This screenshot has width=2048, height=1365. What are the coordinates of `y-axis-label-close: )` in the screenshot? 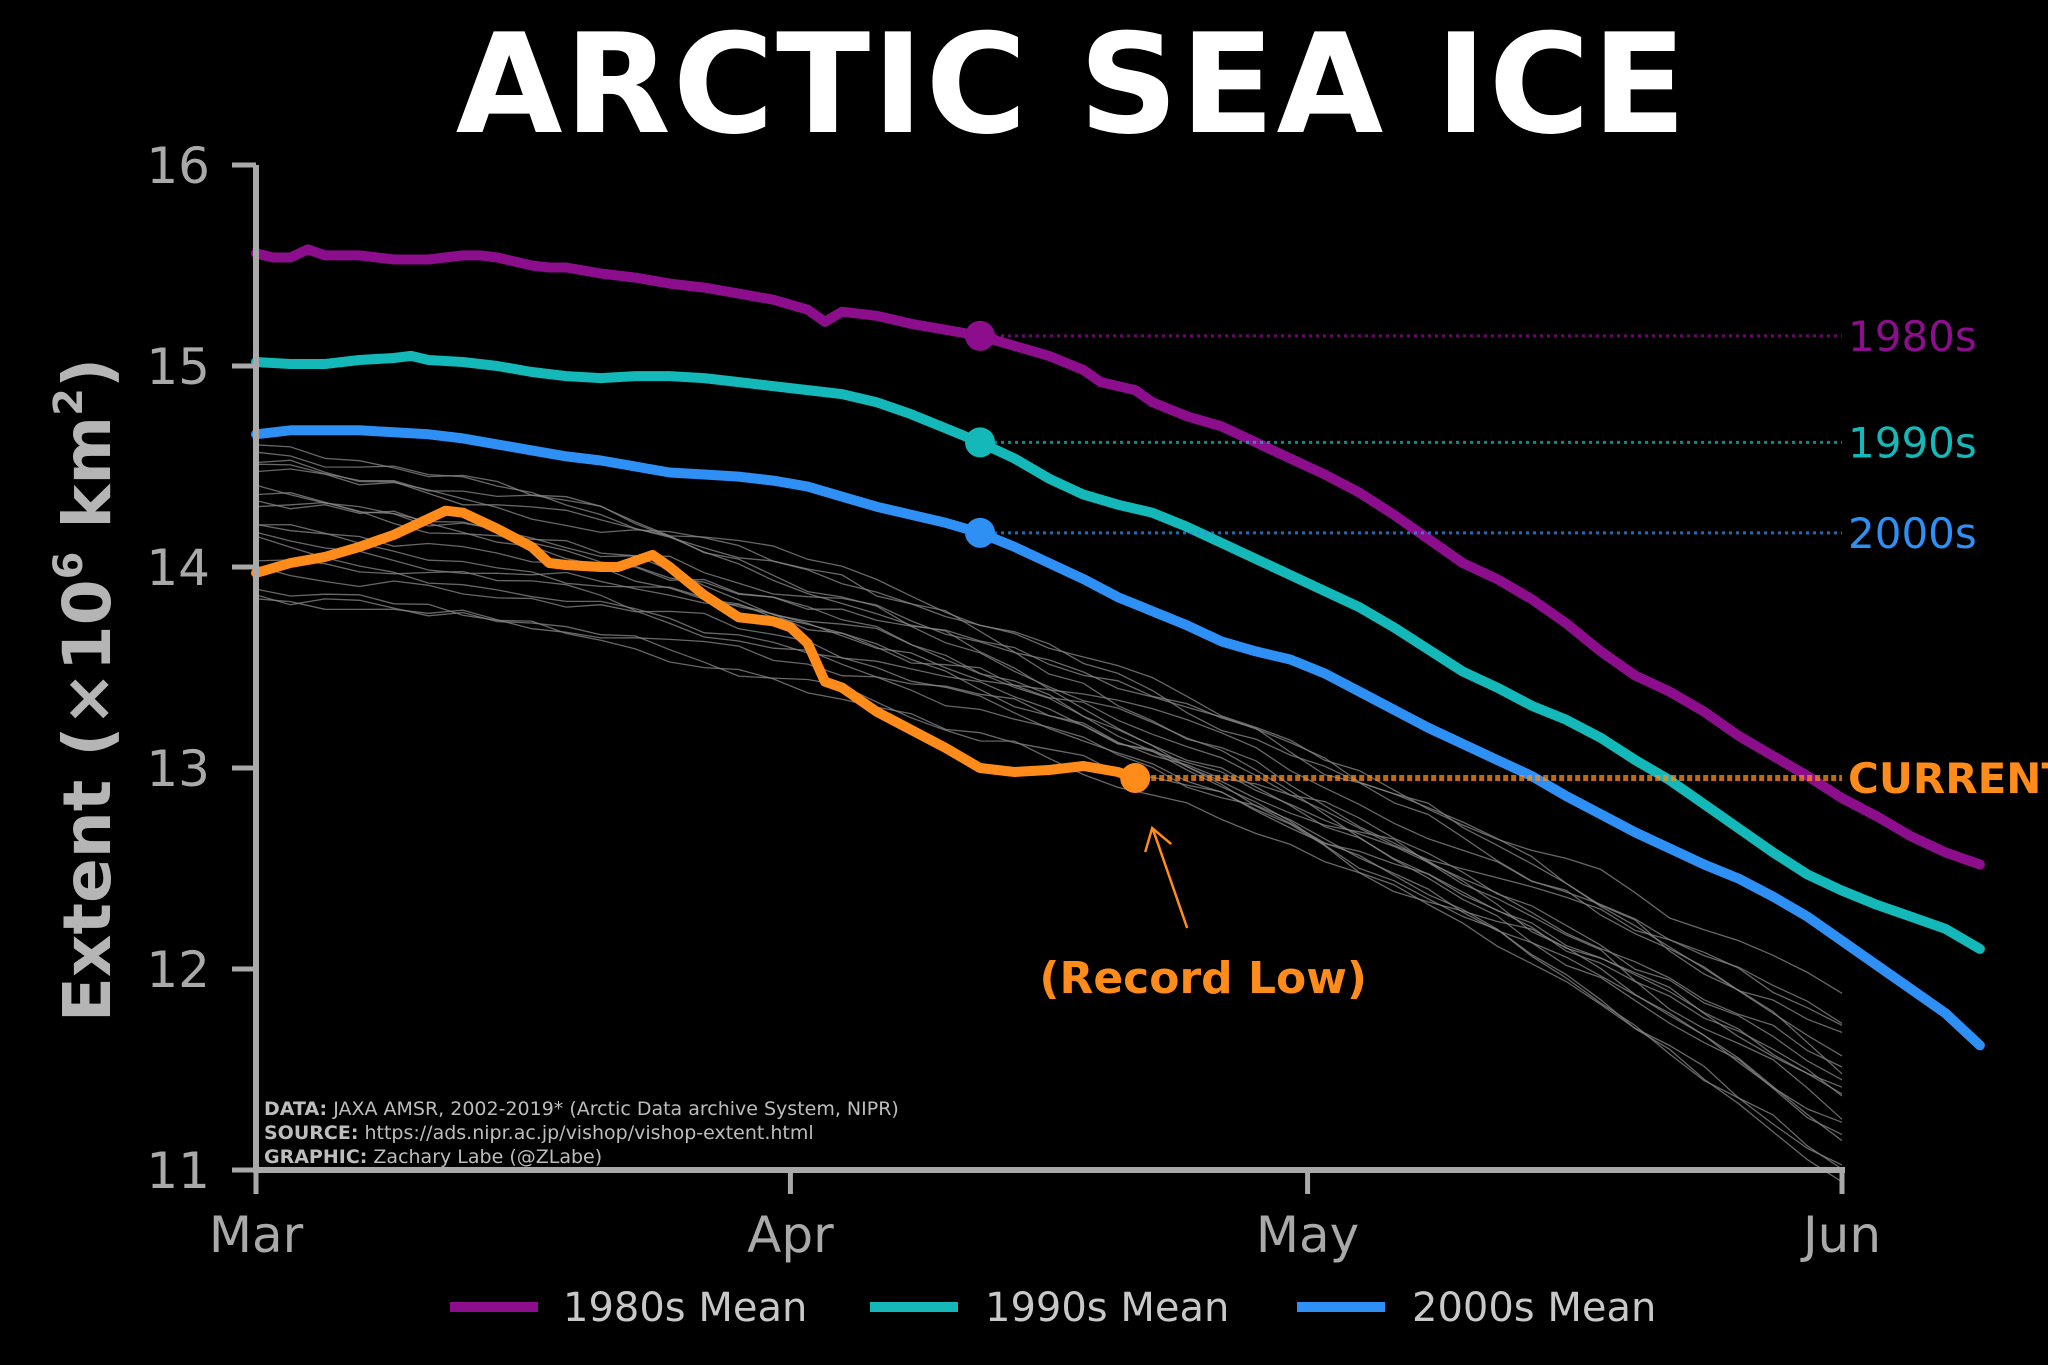 It's located at (87, 373).